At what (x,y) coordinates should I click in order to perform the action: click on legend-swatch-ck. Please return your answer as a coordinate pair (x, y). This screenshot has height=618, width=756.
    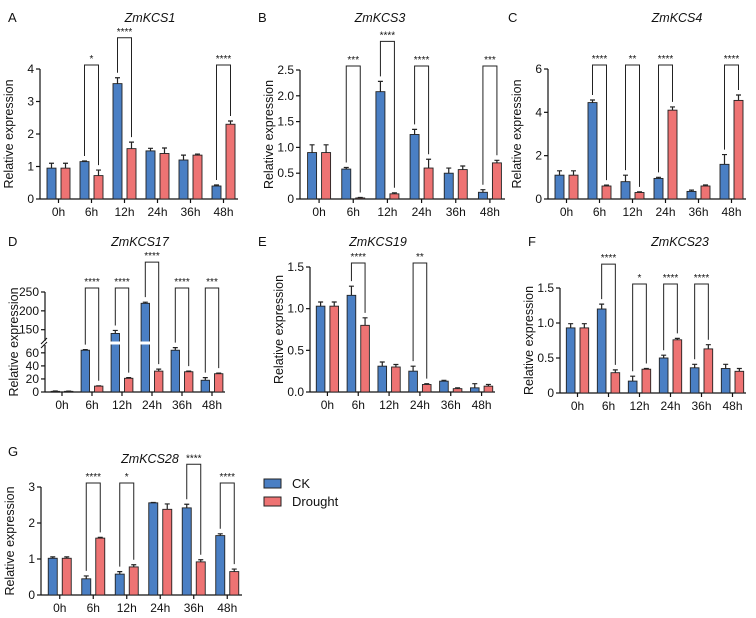
    Looking at the image, I should click on (272, 483).